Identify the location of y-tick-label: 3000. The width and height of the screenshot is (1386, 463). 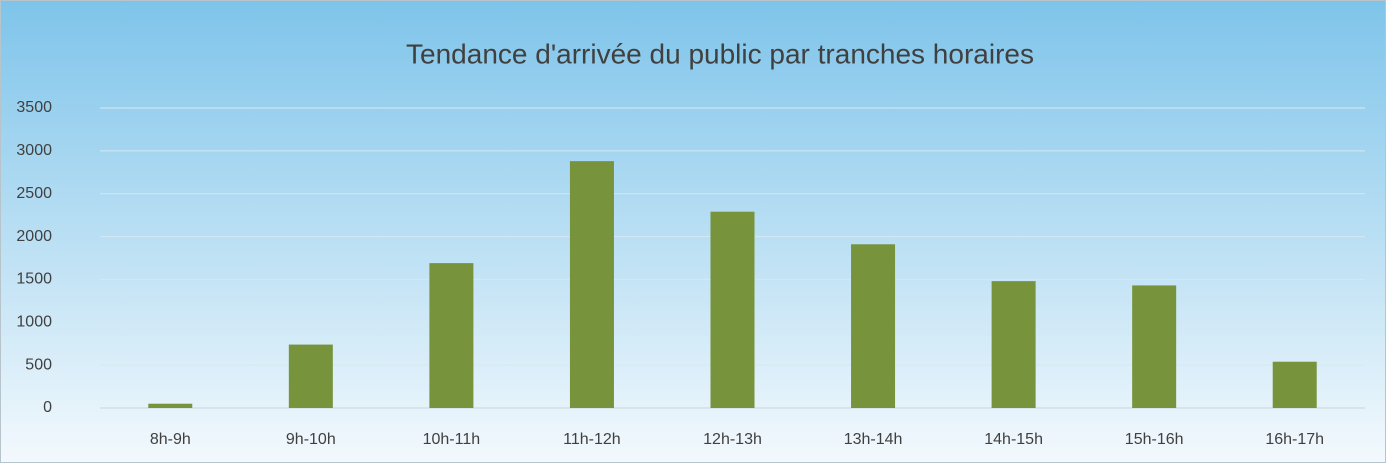
(34, 150).